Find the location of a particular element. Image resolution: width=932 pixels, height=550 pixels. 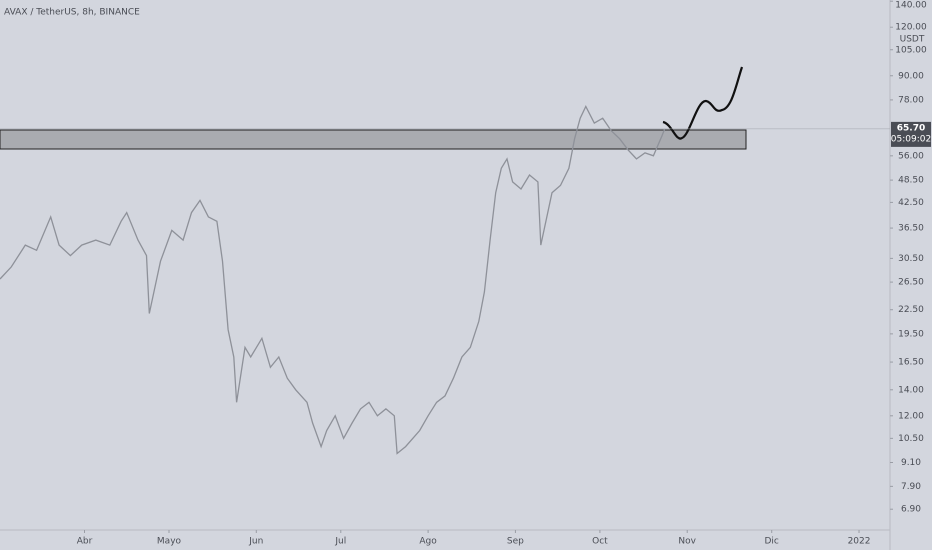

x-tick-label: Jul is located at coordinates (340, 542).